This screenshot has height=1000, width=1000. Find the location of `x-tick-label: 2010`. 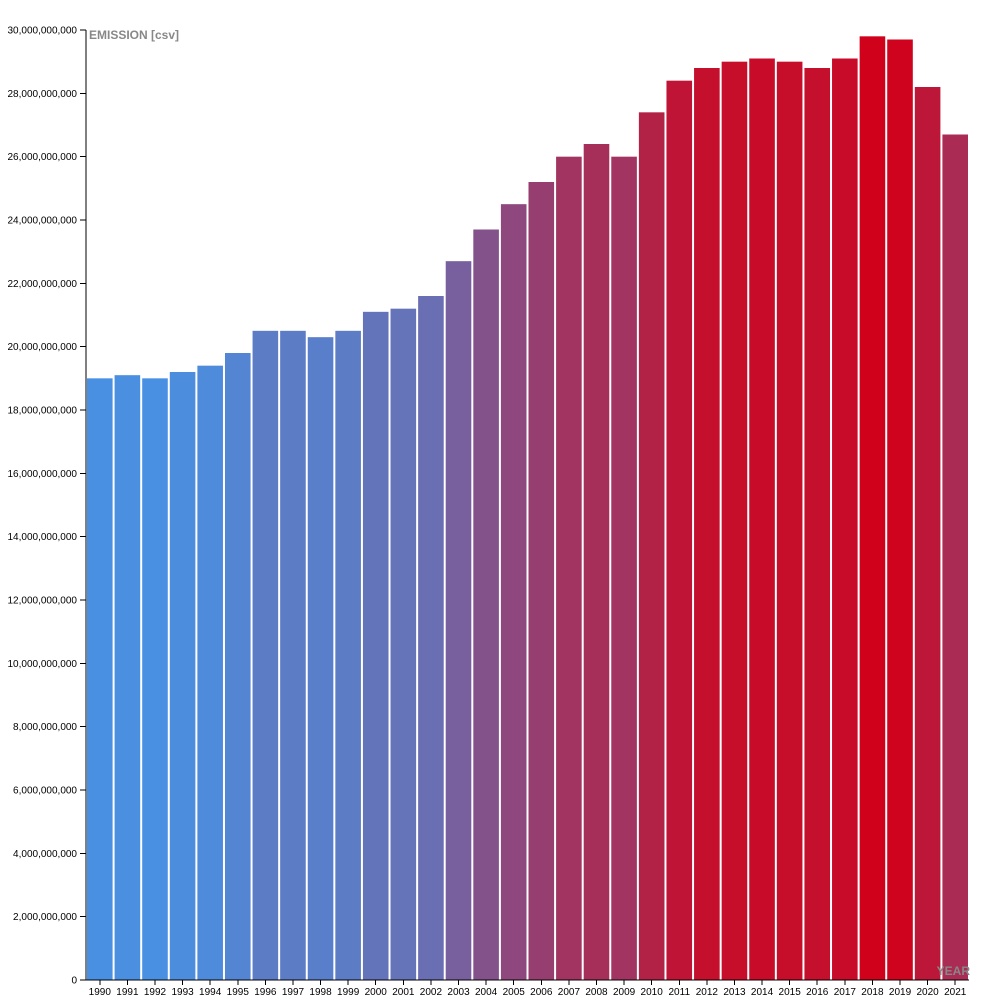

x-tick-label: 2010 is located at coordinates (652, 992).